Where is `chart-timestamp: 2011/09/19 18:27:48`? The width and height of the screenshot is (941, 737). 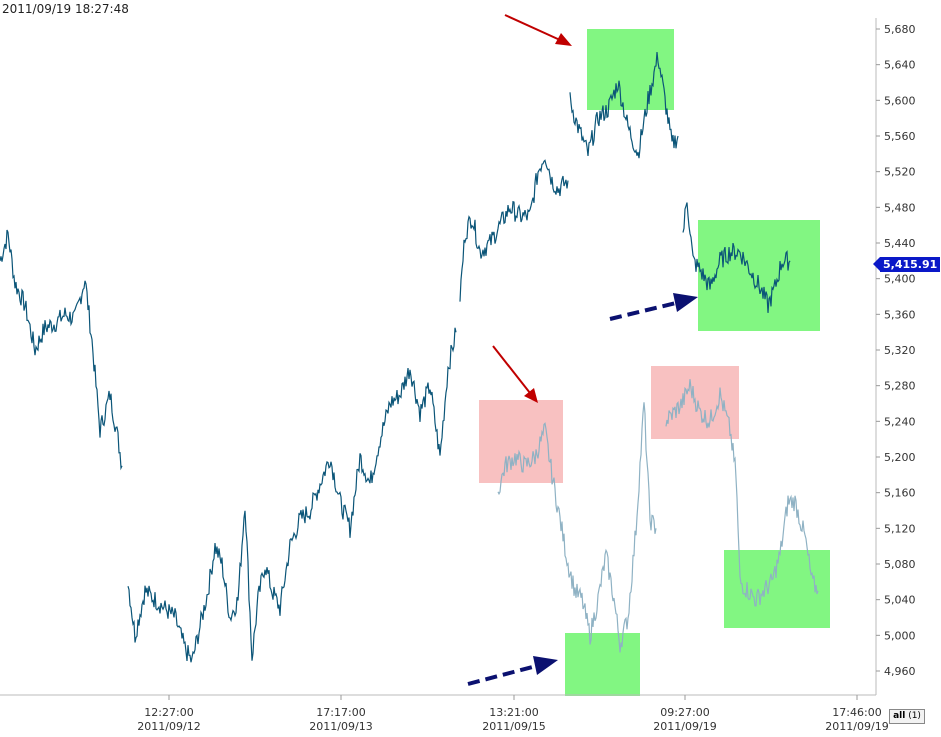
chart-timestamp: 2011/09/19 18:27:48 is located at coordinates (65, 9).